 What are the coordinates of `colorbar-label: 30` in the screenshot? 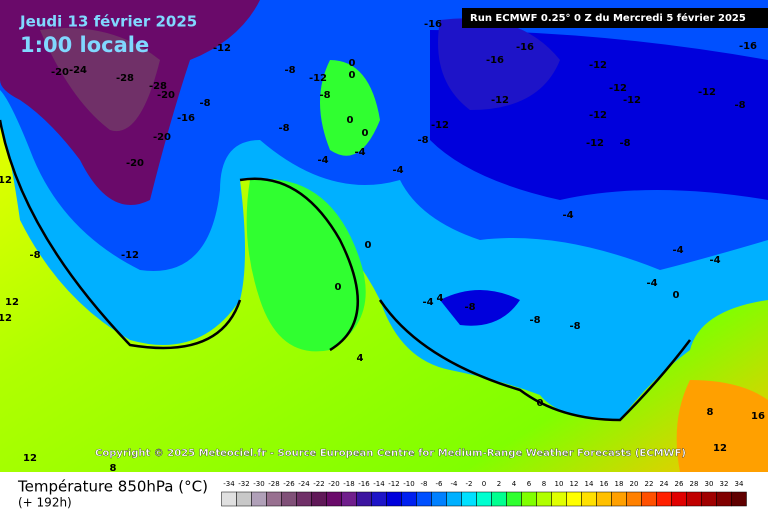 It's located at (709, 484).